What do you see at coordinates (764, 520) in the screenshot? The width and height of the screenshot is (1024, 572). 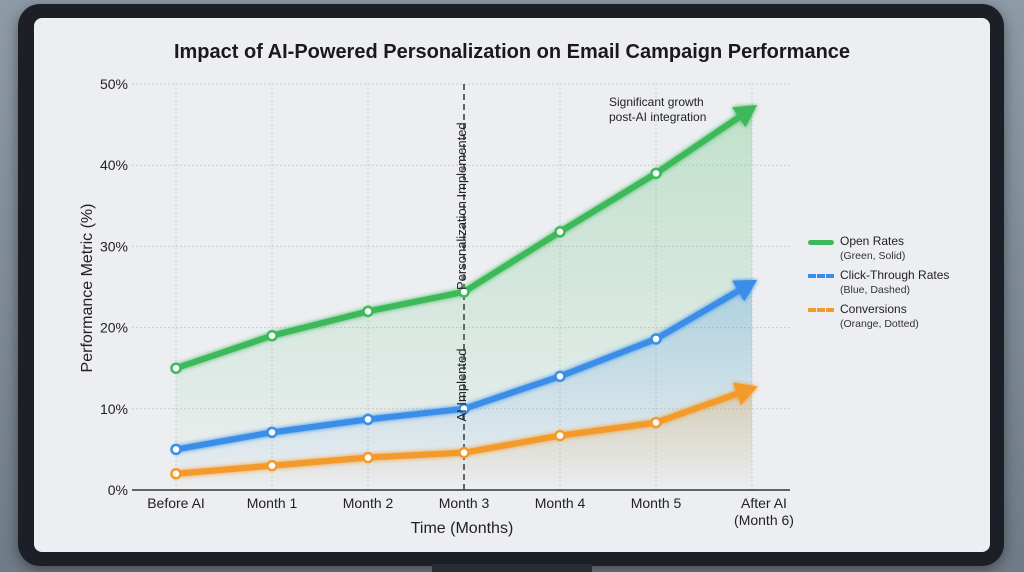 I see `x-tick-label: (Month 6)` at bounding box center [764, 520].